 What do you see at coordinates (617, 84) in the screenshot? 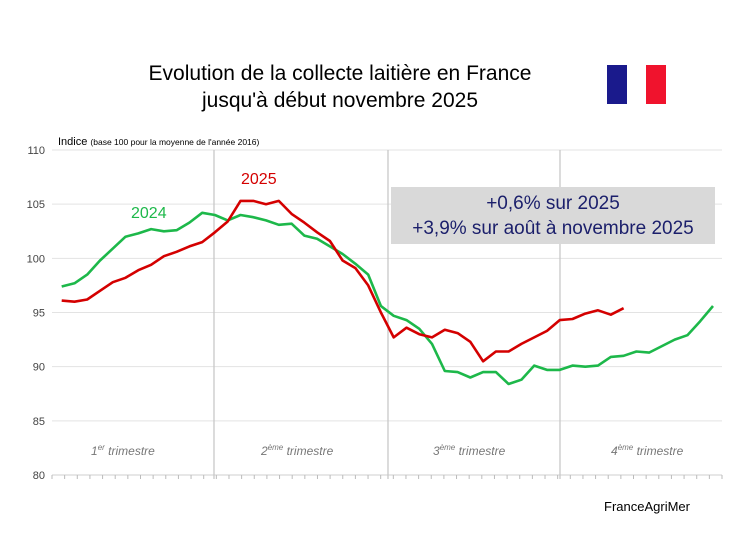
I see `french-flag-blue` at bounding box center [617, 84].